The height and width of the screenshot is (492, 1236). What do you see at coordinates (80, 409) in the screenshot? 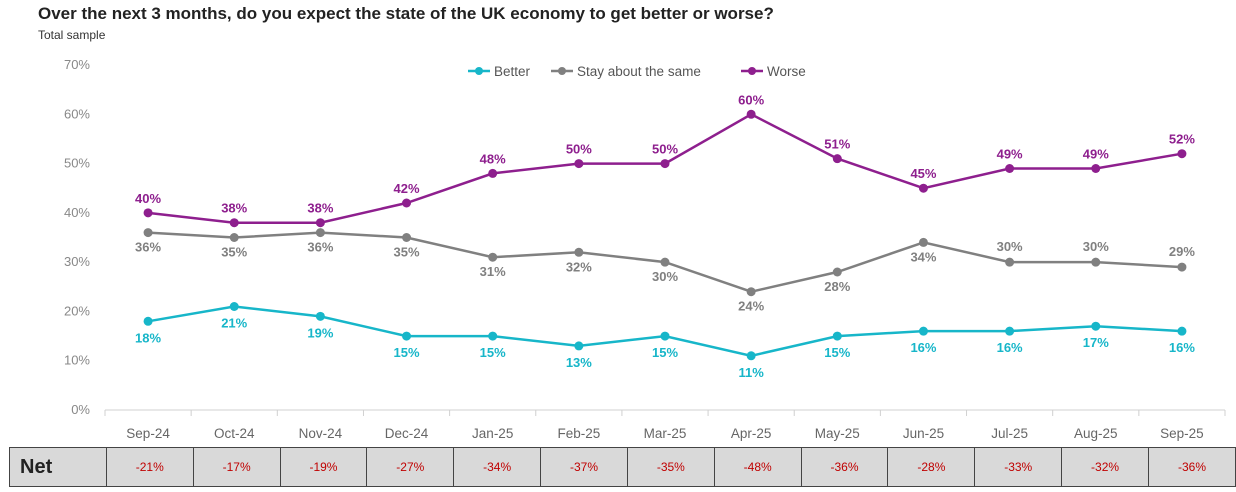
I see `y-tick-label: 0%` at bounding box center [80, 409].